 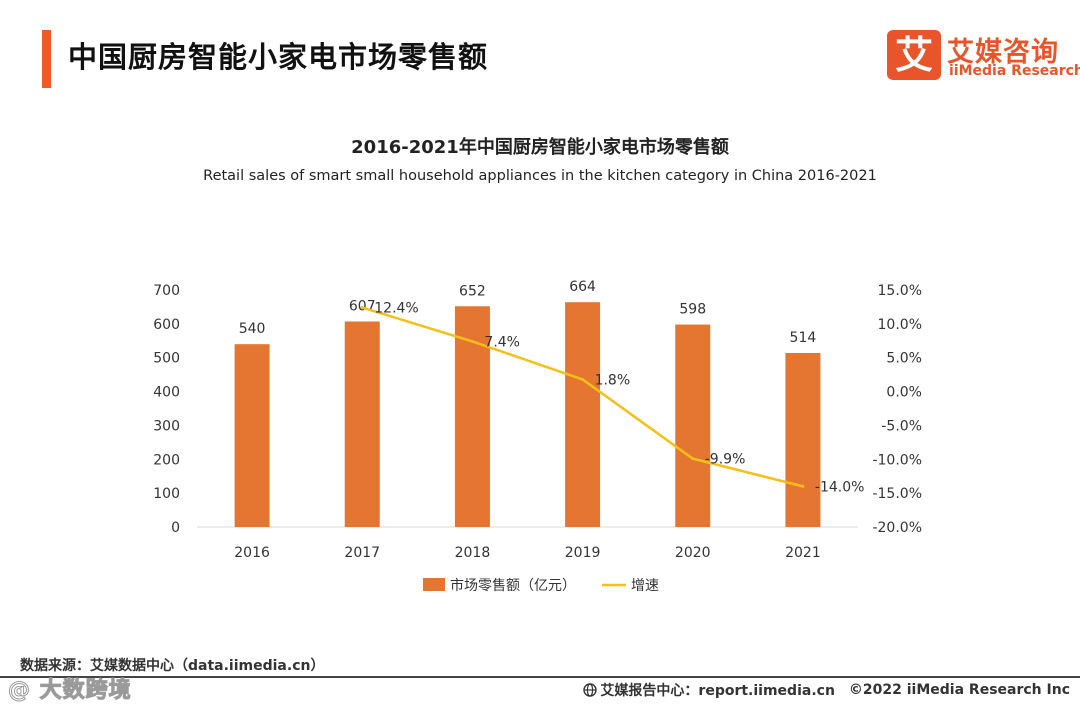 What do you see at coordinates (693, 553) in the screenshot?
I see `x-tick-label: 2020` at bounding box center [693, 553].